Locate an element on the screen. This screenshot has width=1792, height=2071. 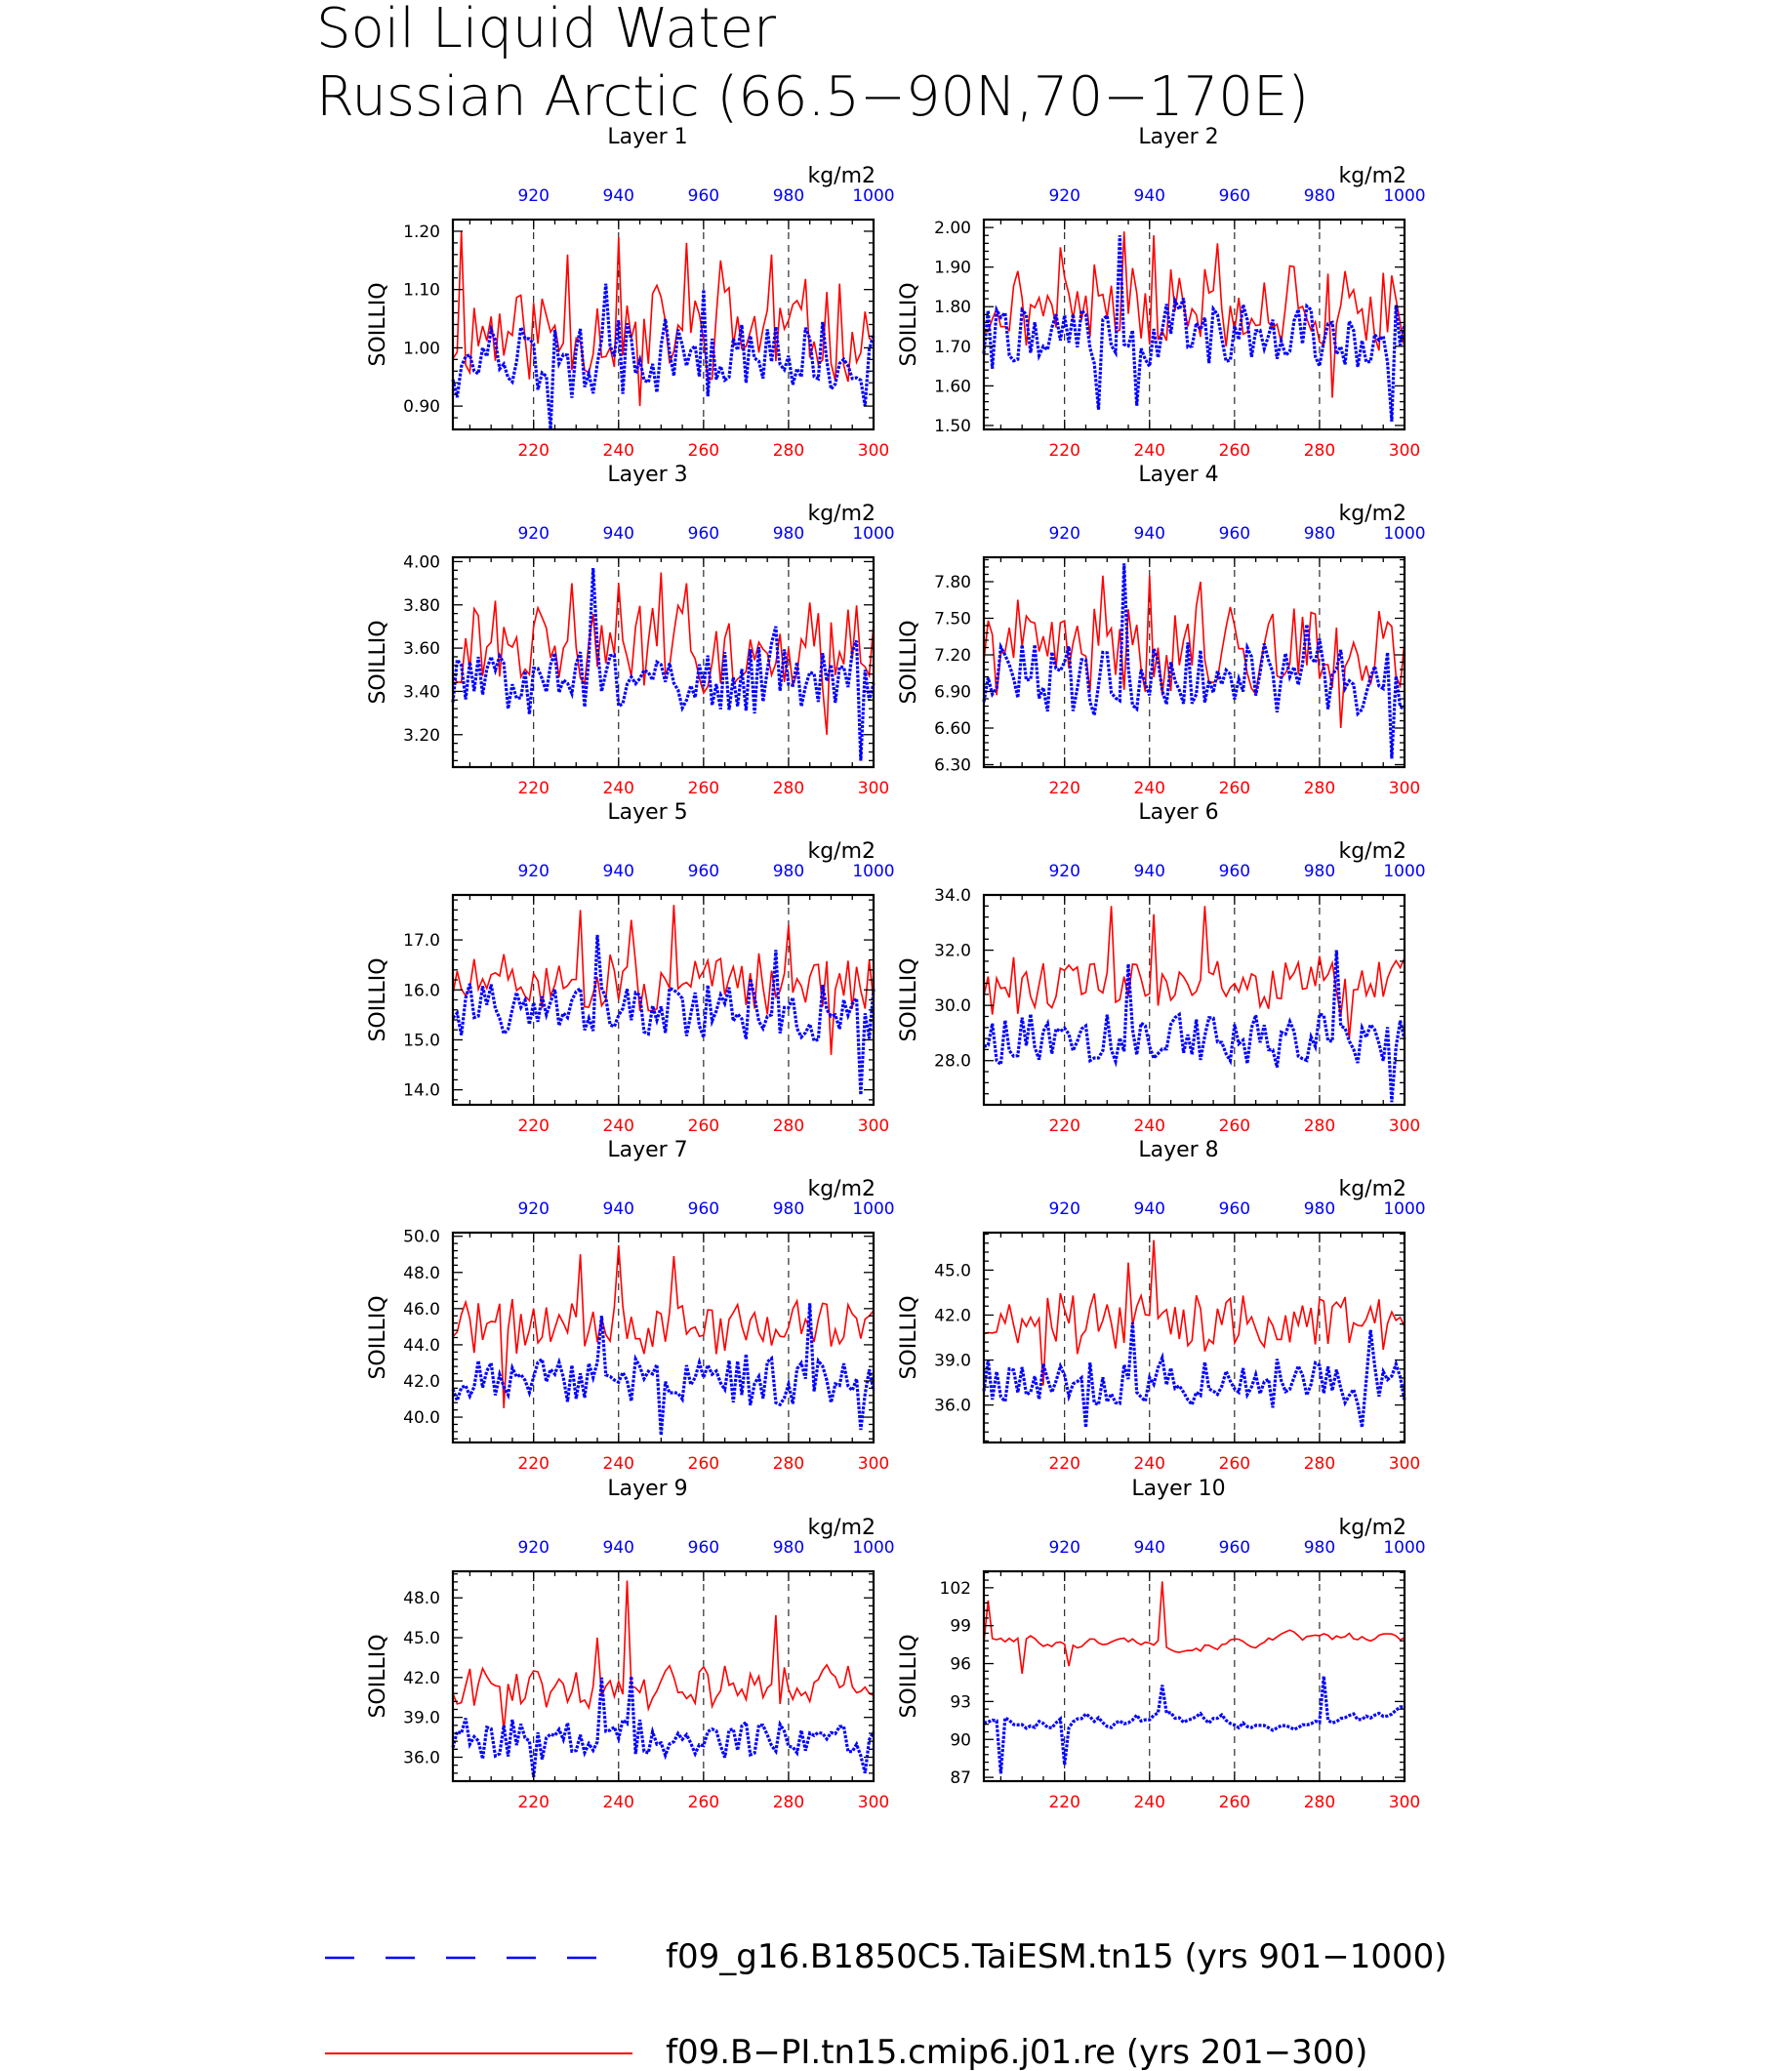
y-tick-label: 96 is located at coordinates (960, 1665).